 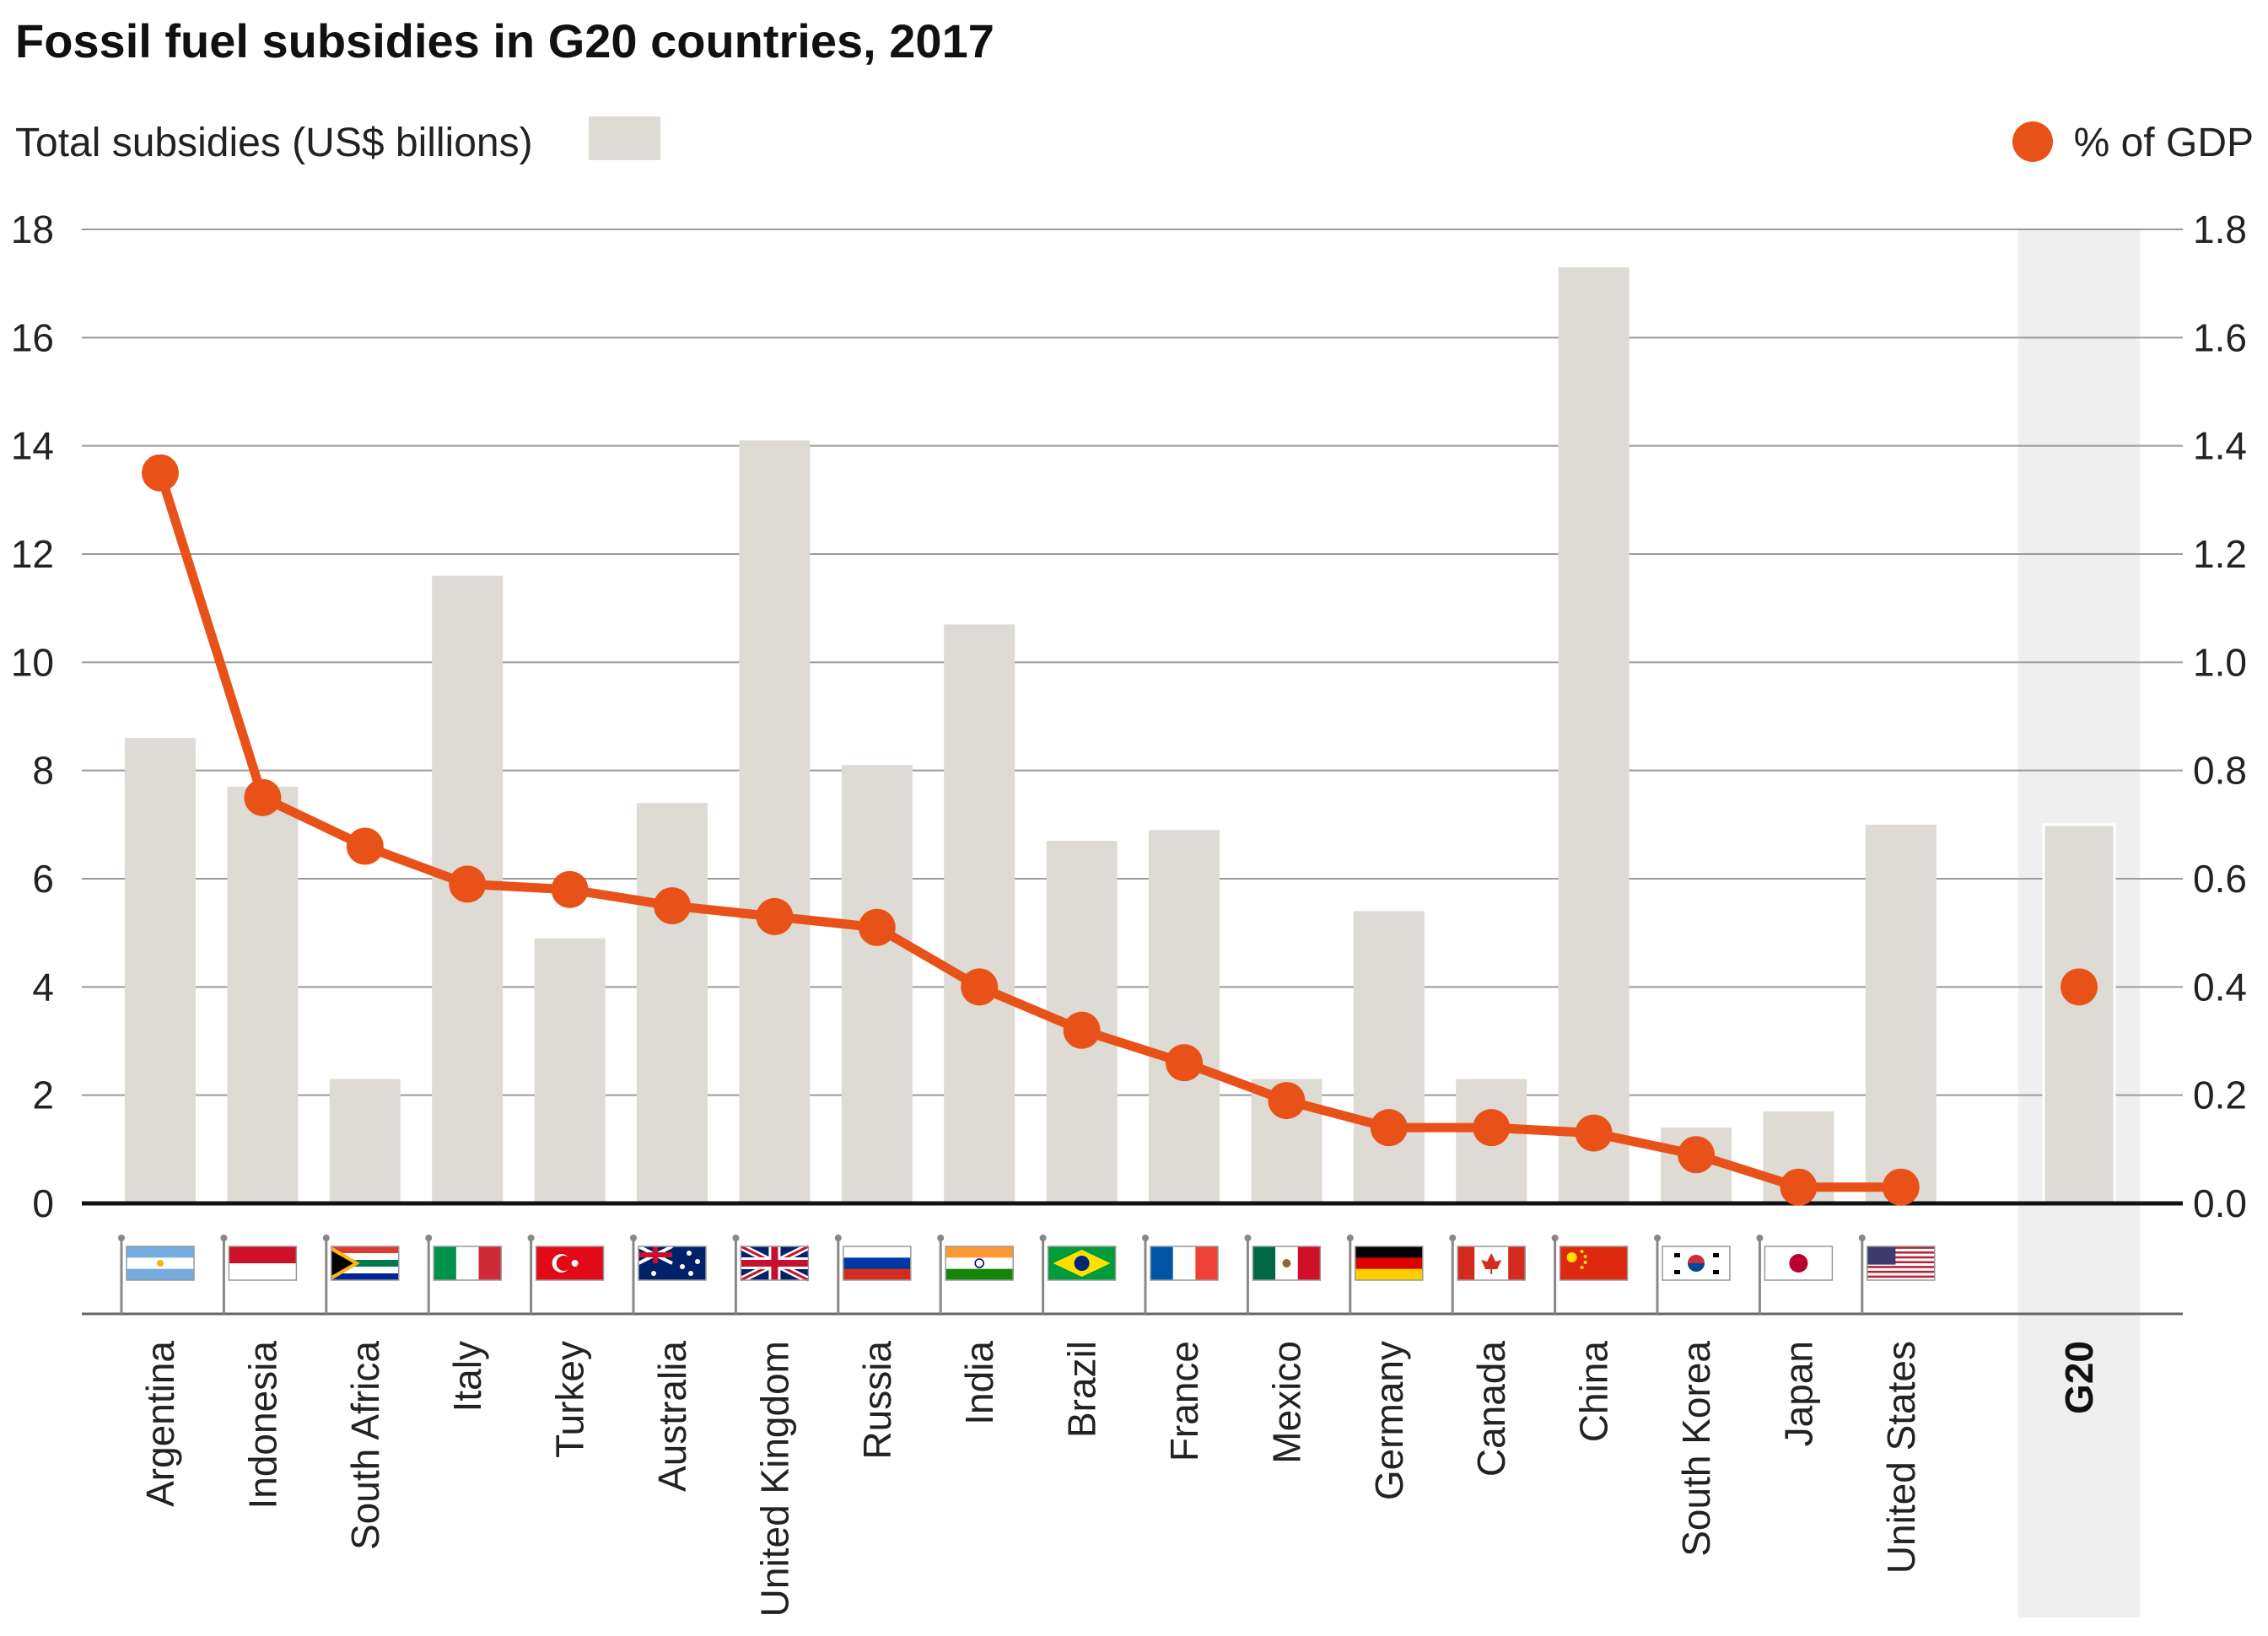 I want to click on y-right-tick-label: 1.4, so click(x=2220, y=446).